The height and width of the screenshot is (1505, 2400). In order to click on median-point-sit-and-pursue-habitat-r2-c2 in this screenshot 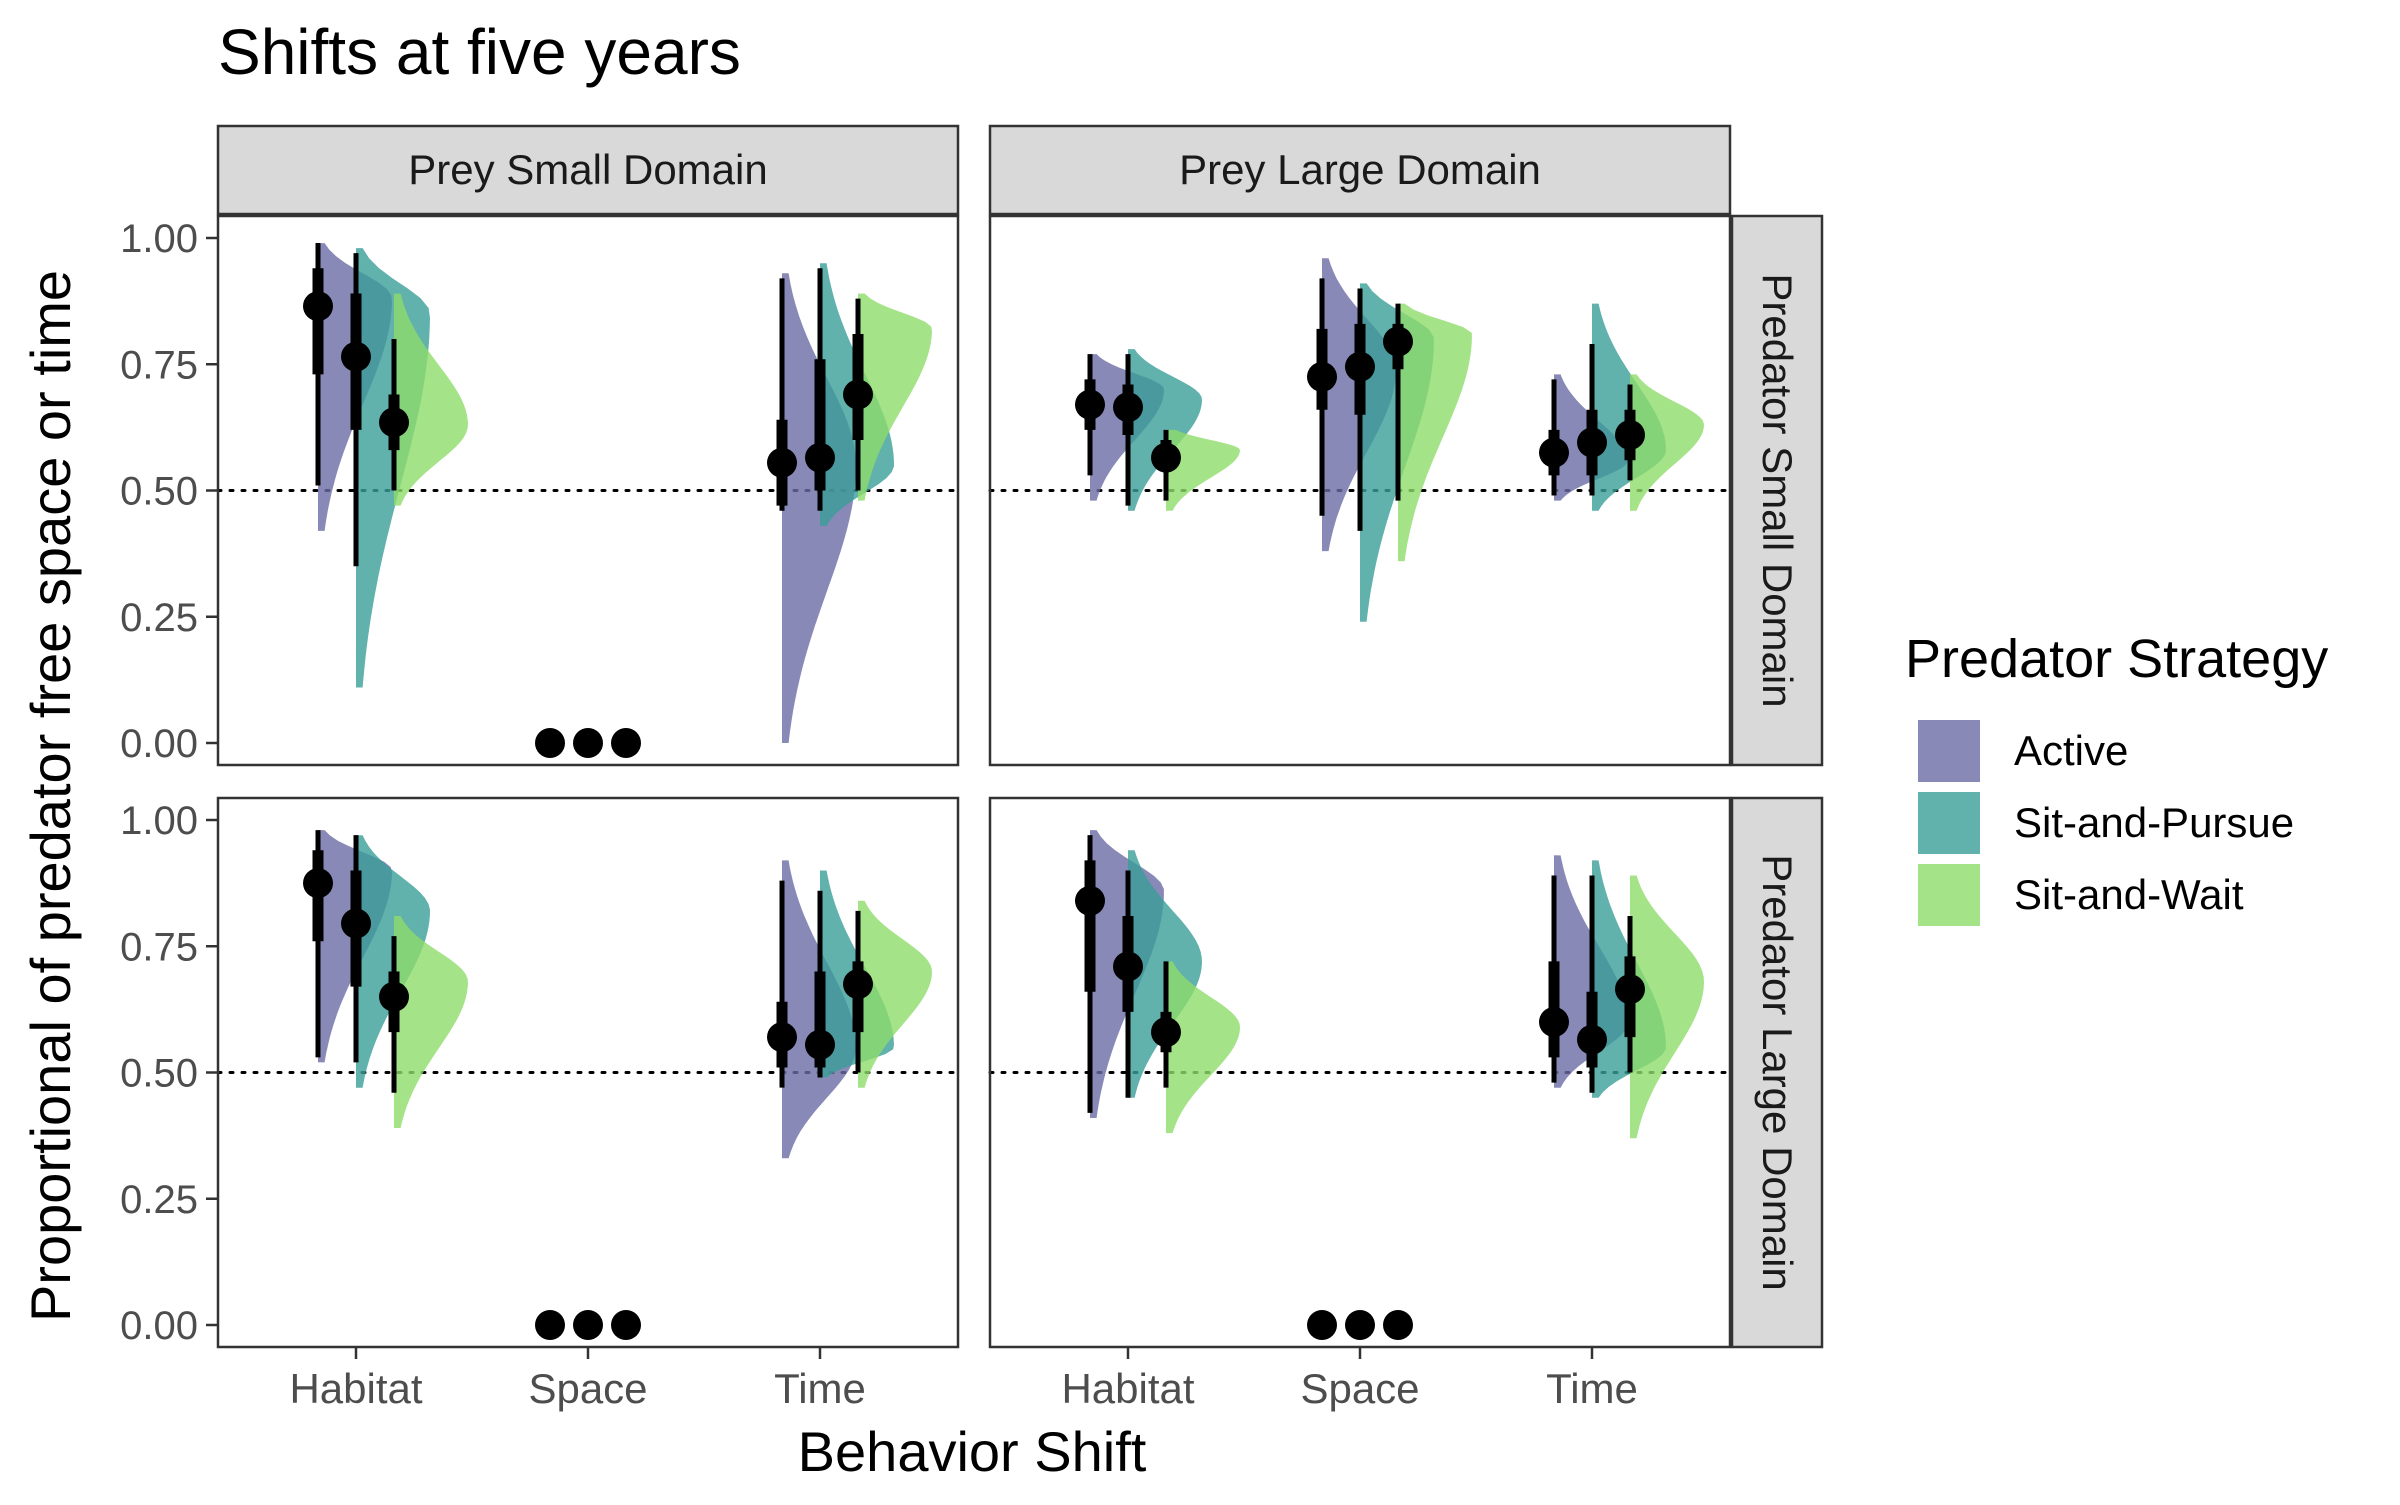, I will do `click(1128, 966)`.